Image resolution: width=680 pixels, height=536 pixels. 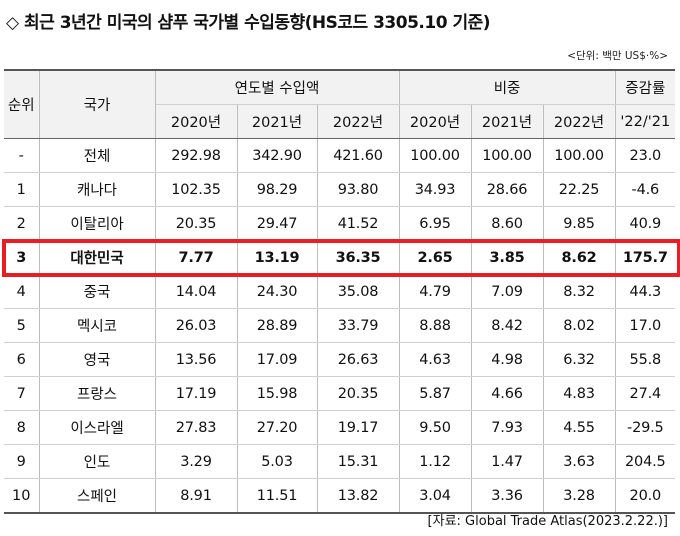 I want to click on share-2020-cell: 8.88, so click(x=435, y=325).